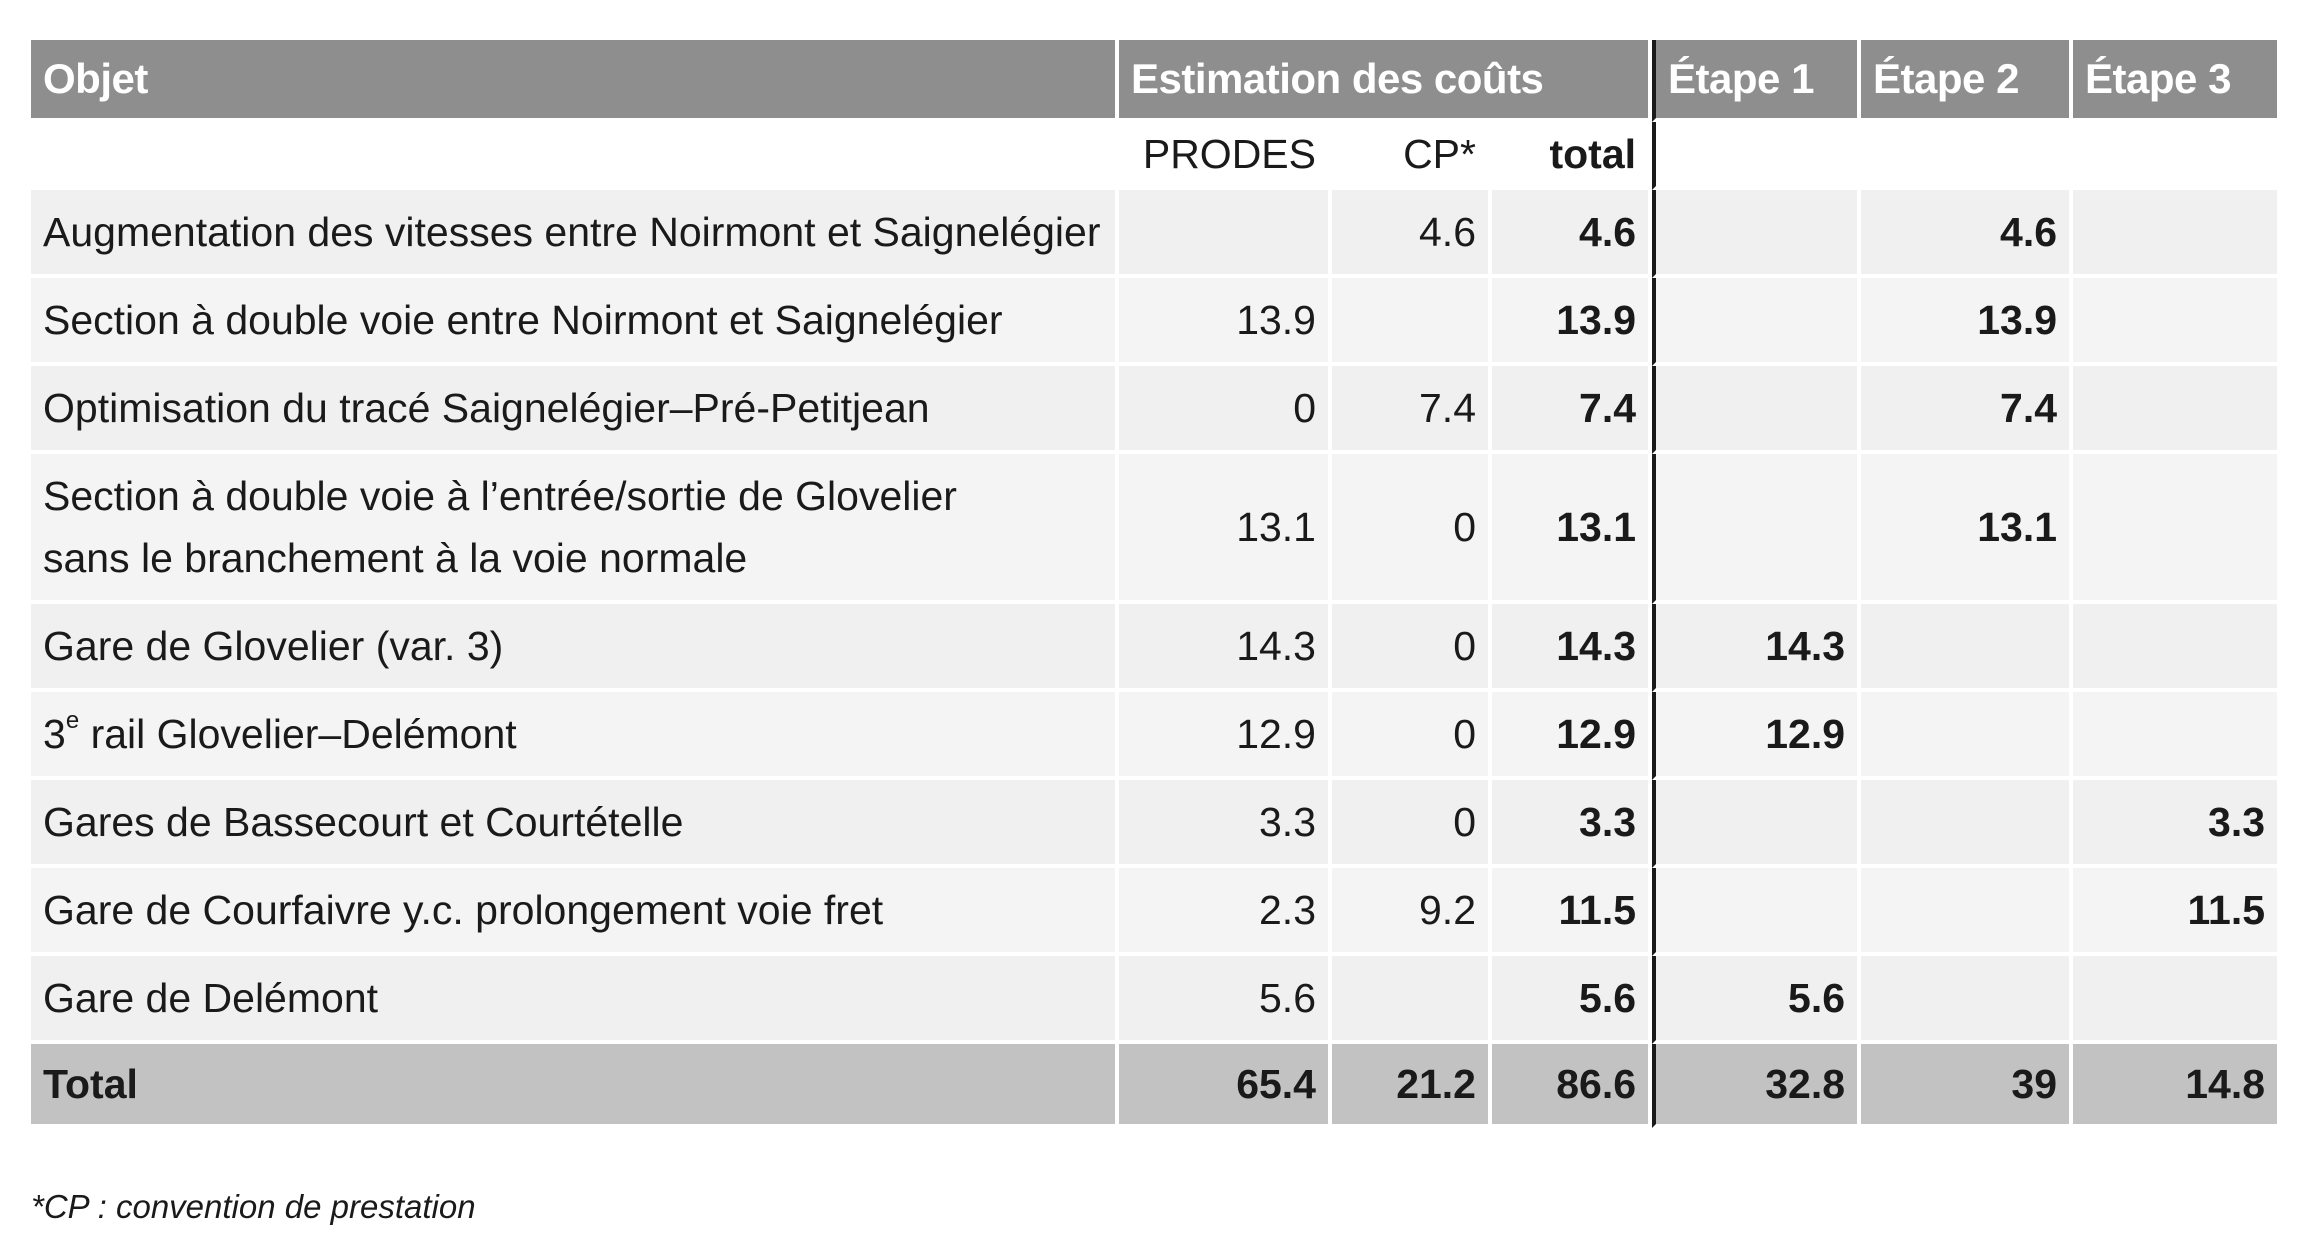 This screenshot has width=2300, height=1256. What do you see at coordinates (1225, 736) in the screenshot?
I see `row-prodes: 12.9` at bounding box center [1225, 736].